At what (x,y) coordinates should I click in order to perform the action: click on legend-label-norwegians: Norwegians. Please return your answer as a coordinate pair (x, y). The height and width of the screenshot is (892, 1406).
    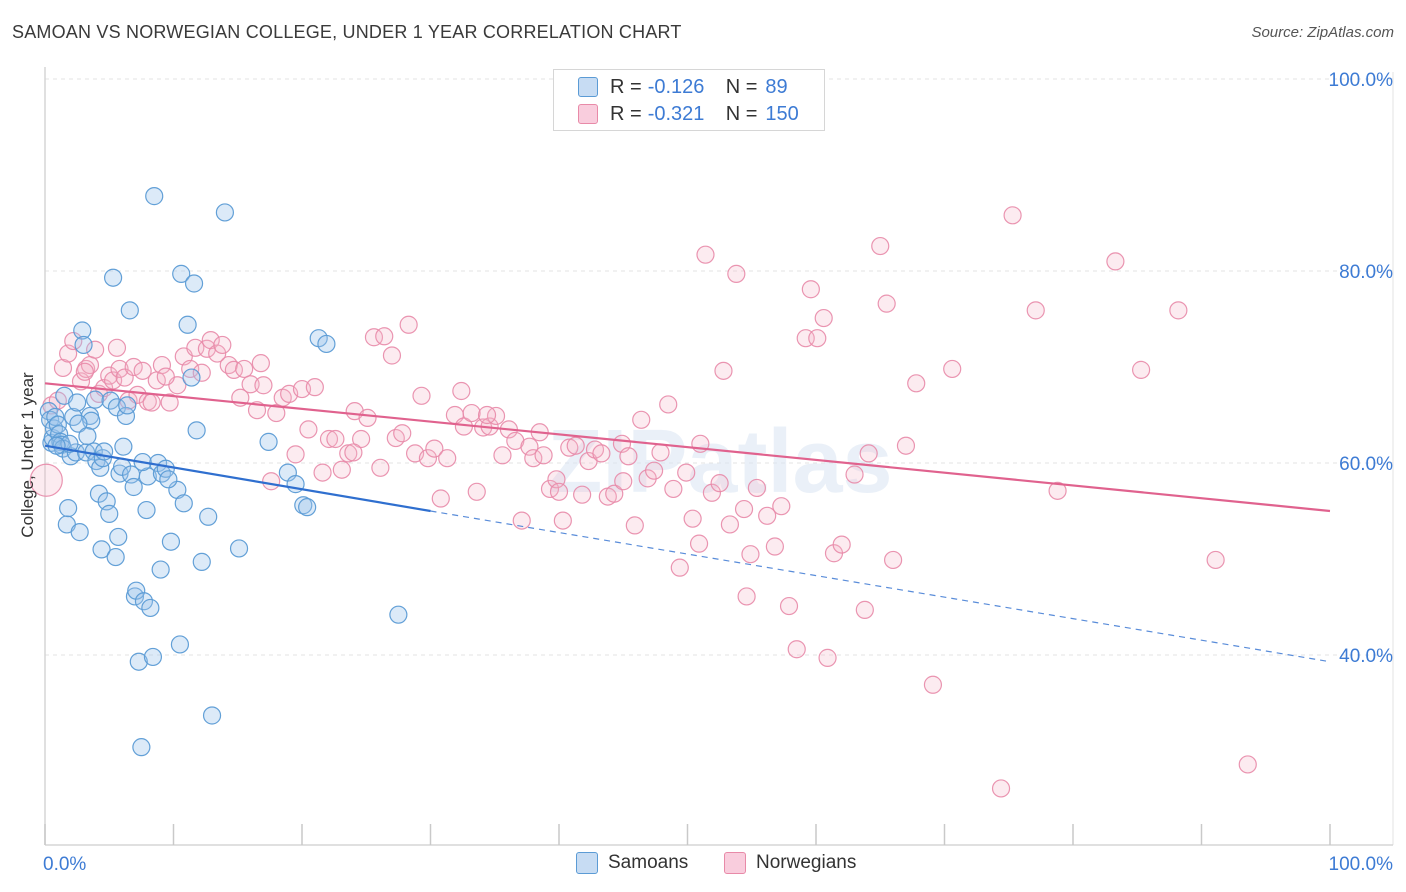
    Looking at the image, I should click on (806, 862).